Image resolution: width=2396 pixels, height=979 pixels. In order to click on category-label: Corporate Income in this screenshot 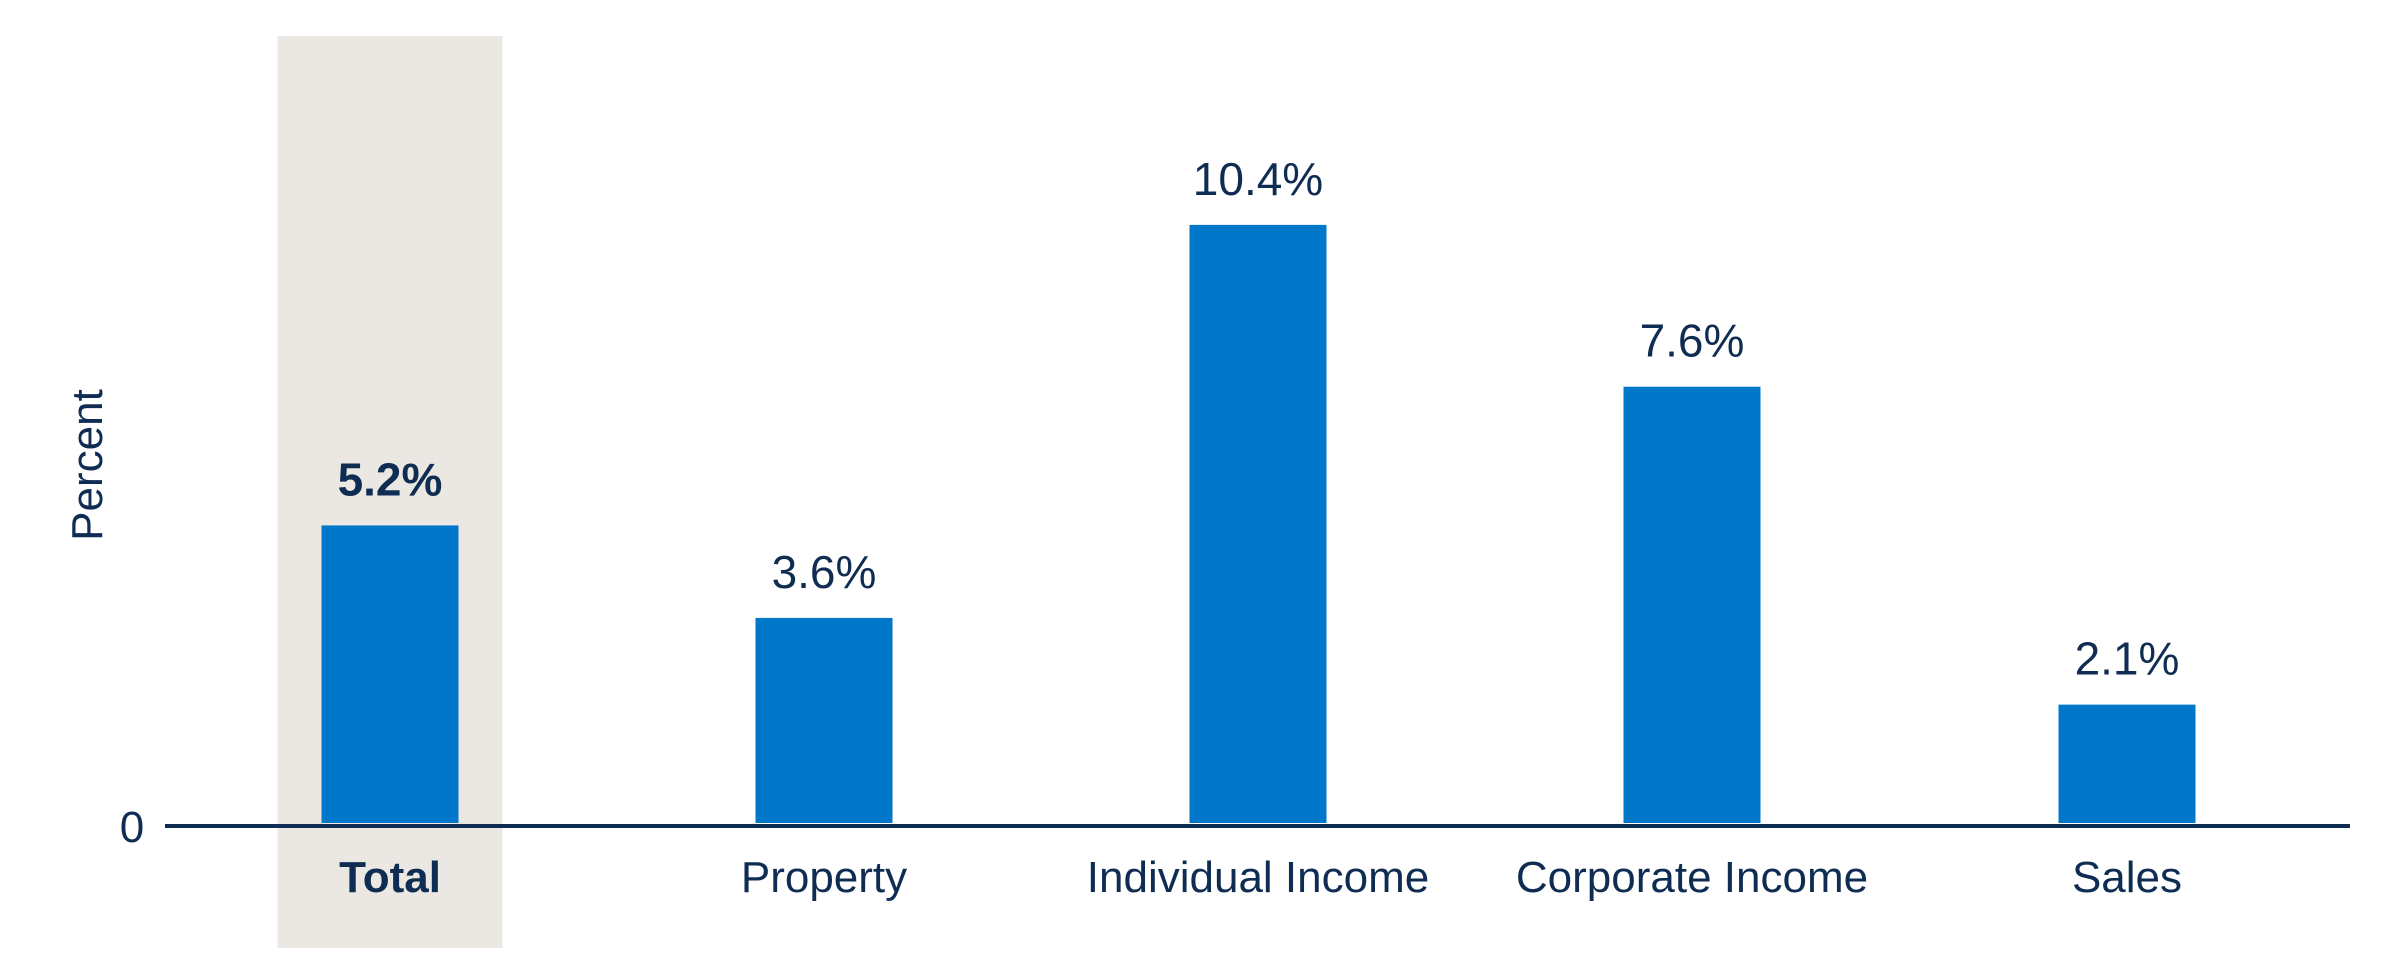, I will do `click(1692, 877)`.